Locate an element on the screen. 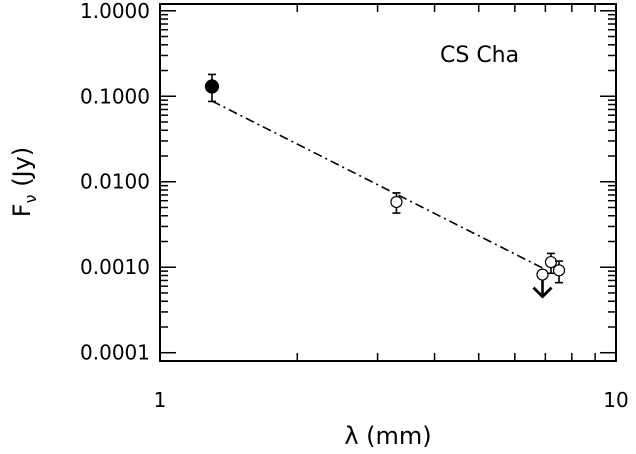 Image resolution: width=636 pixels, height=454 pixels. upper-limit-arrow-head is located at coordinates (542, 292).